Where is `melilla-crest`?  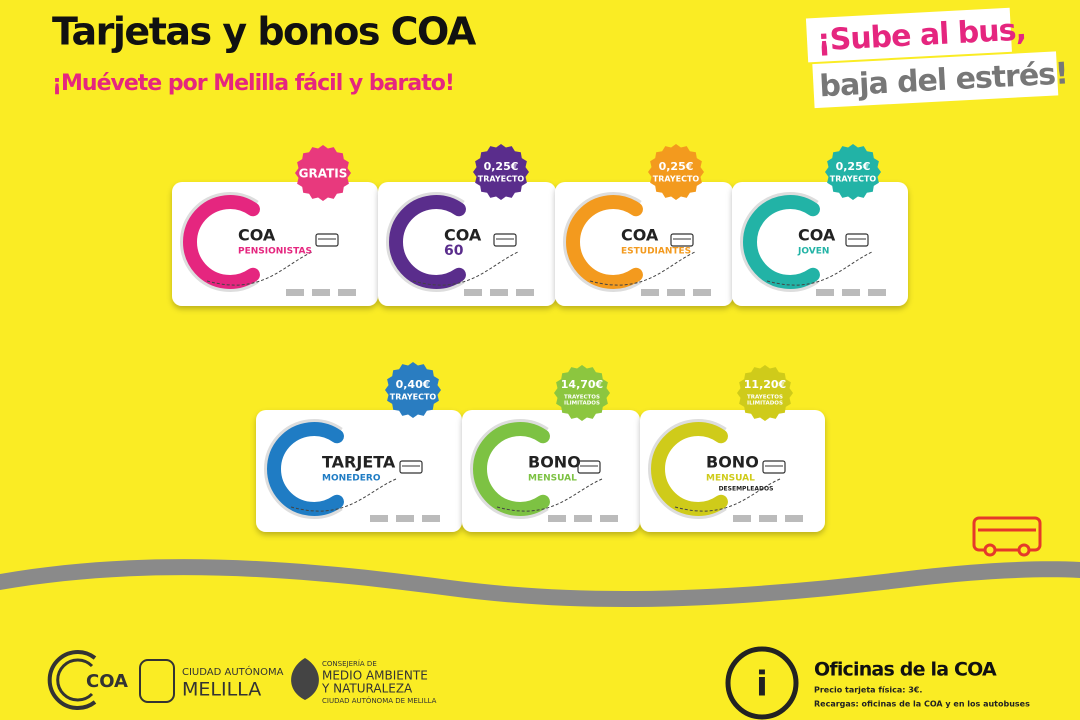
melilla-crest is located at coordinates (157, 681).